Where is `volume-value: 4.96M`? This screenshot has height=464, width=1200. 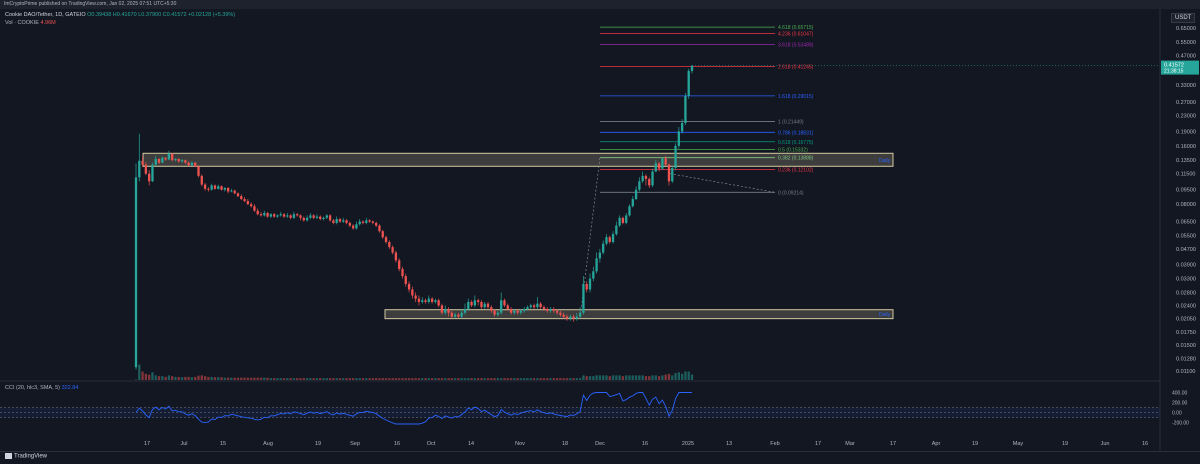 volume-value: 4.96M is located at coordinates (48, 23).